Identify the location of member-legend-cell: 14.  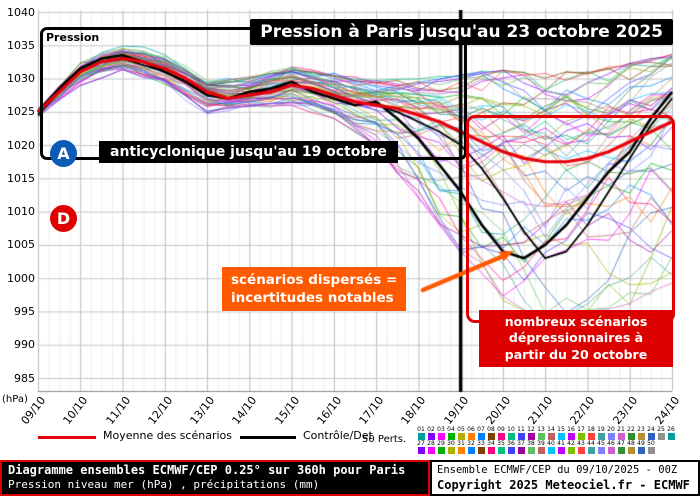
(551, 433).